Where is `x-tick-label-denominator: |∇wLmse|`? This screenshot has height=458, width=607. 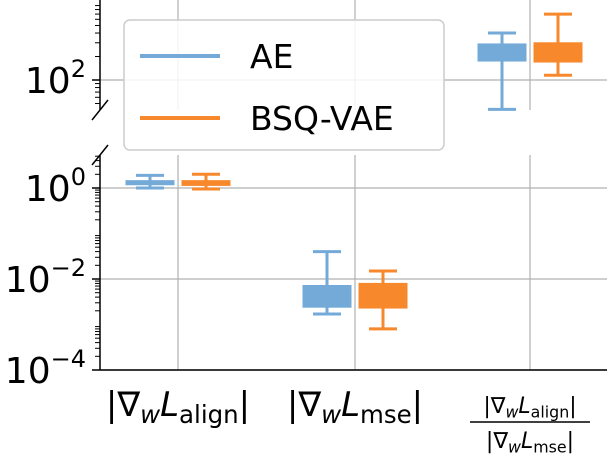 x-tick-label-denominator: |∇wLmse| is located at coordinates (530, 442).